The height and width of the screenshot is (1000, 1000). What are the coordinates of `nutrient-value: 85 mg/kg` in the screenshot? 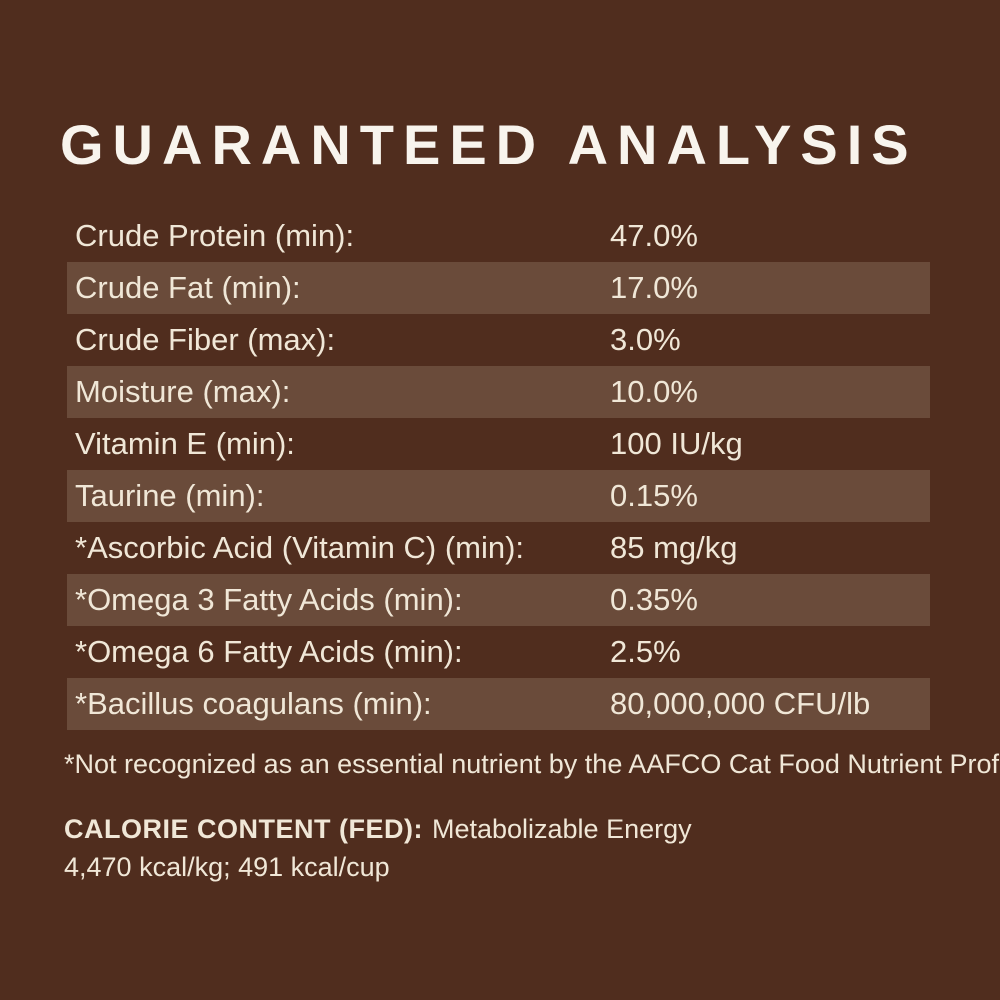 It's located at (674, 547).